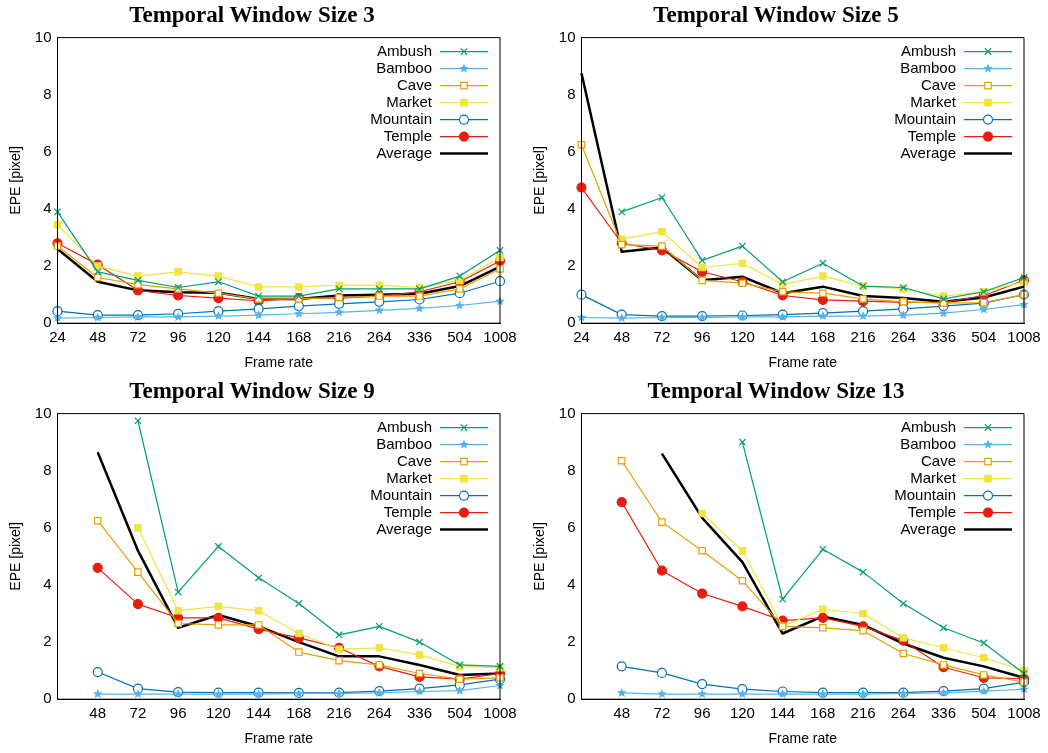 Image resolution: width=1048 pixels, height=753 pixels. What do you see at coordinates (252, 390) in the screenshot?
I see `chart-title: Temporal Window Size 9` at bounding box center [252, 390].